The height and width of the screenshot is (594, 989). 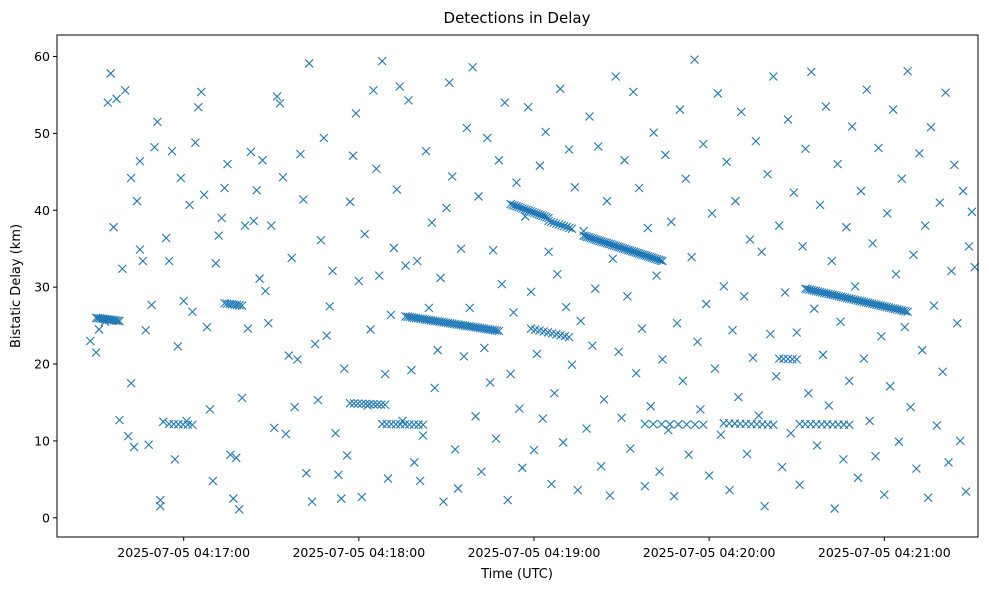 I want to click on y-axis-ticks: 0 10 20 30 40 50 60, so click(x=45, y=287).